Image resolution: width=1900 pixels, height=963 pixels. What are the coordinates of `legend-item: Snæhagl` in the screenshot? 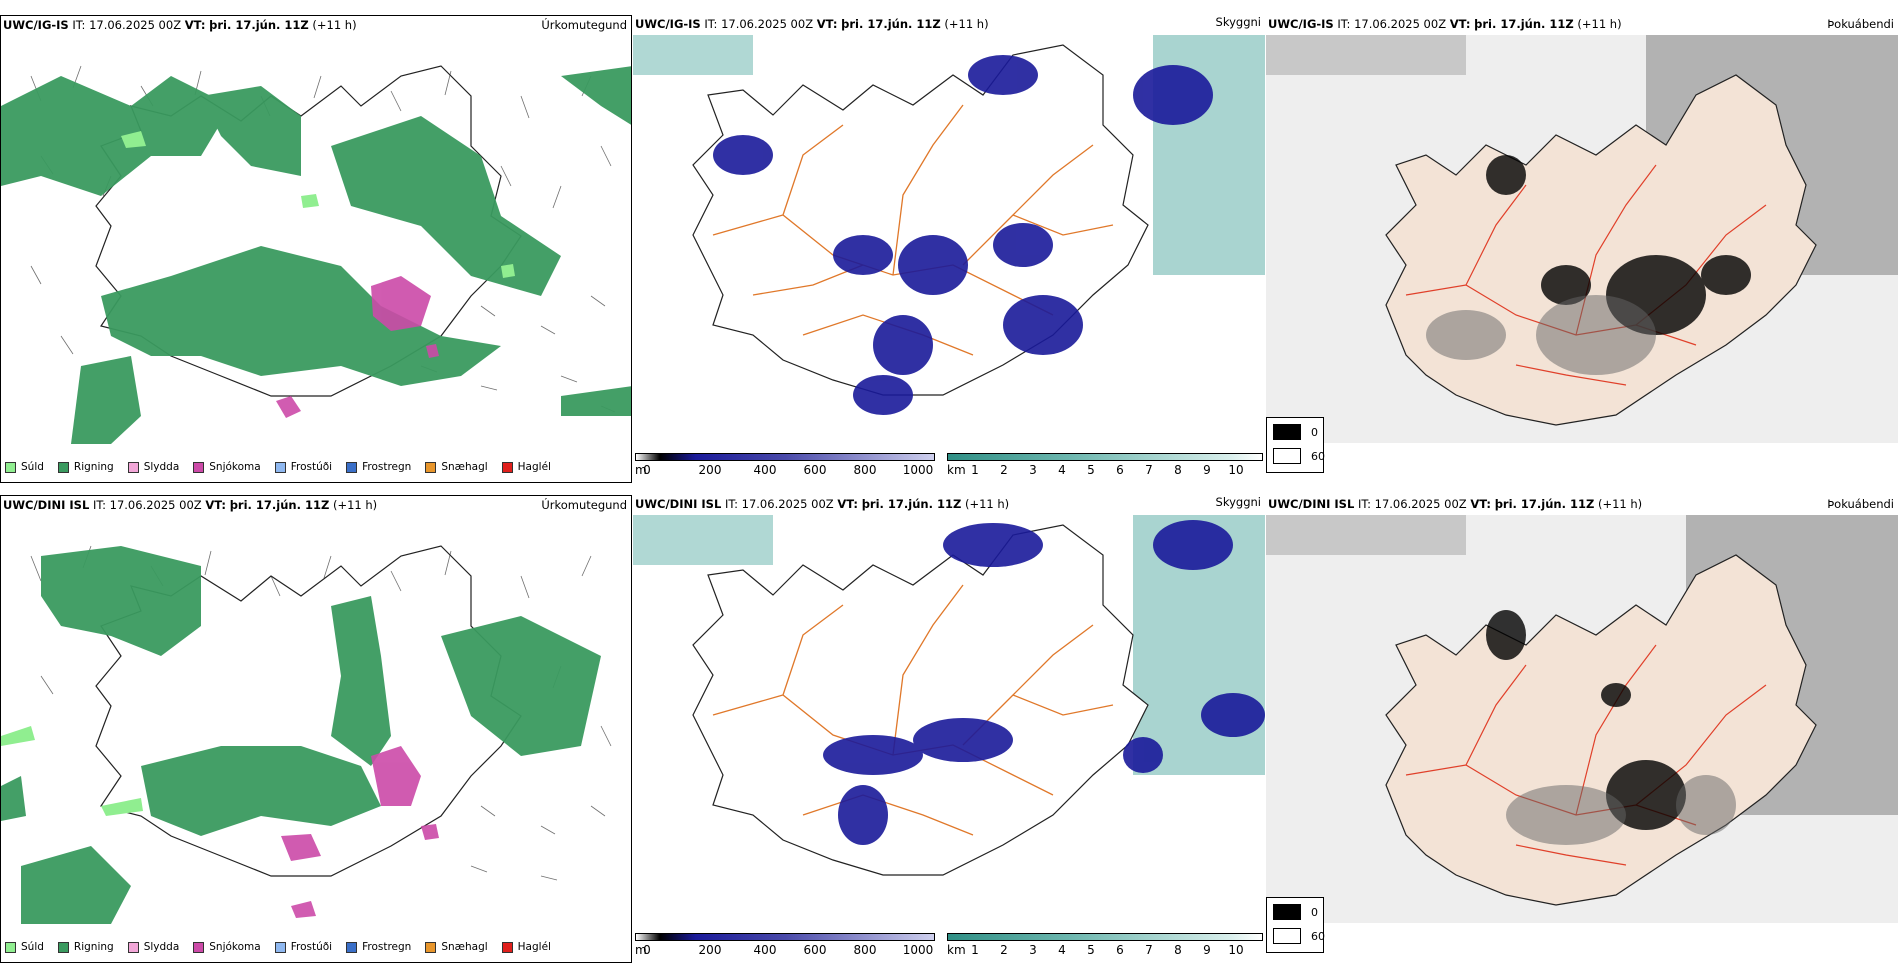 It's located at (456, 947).